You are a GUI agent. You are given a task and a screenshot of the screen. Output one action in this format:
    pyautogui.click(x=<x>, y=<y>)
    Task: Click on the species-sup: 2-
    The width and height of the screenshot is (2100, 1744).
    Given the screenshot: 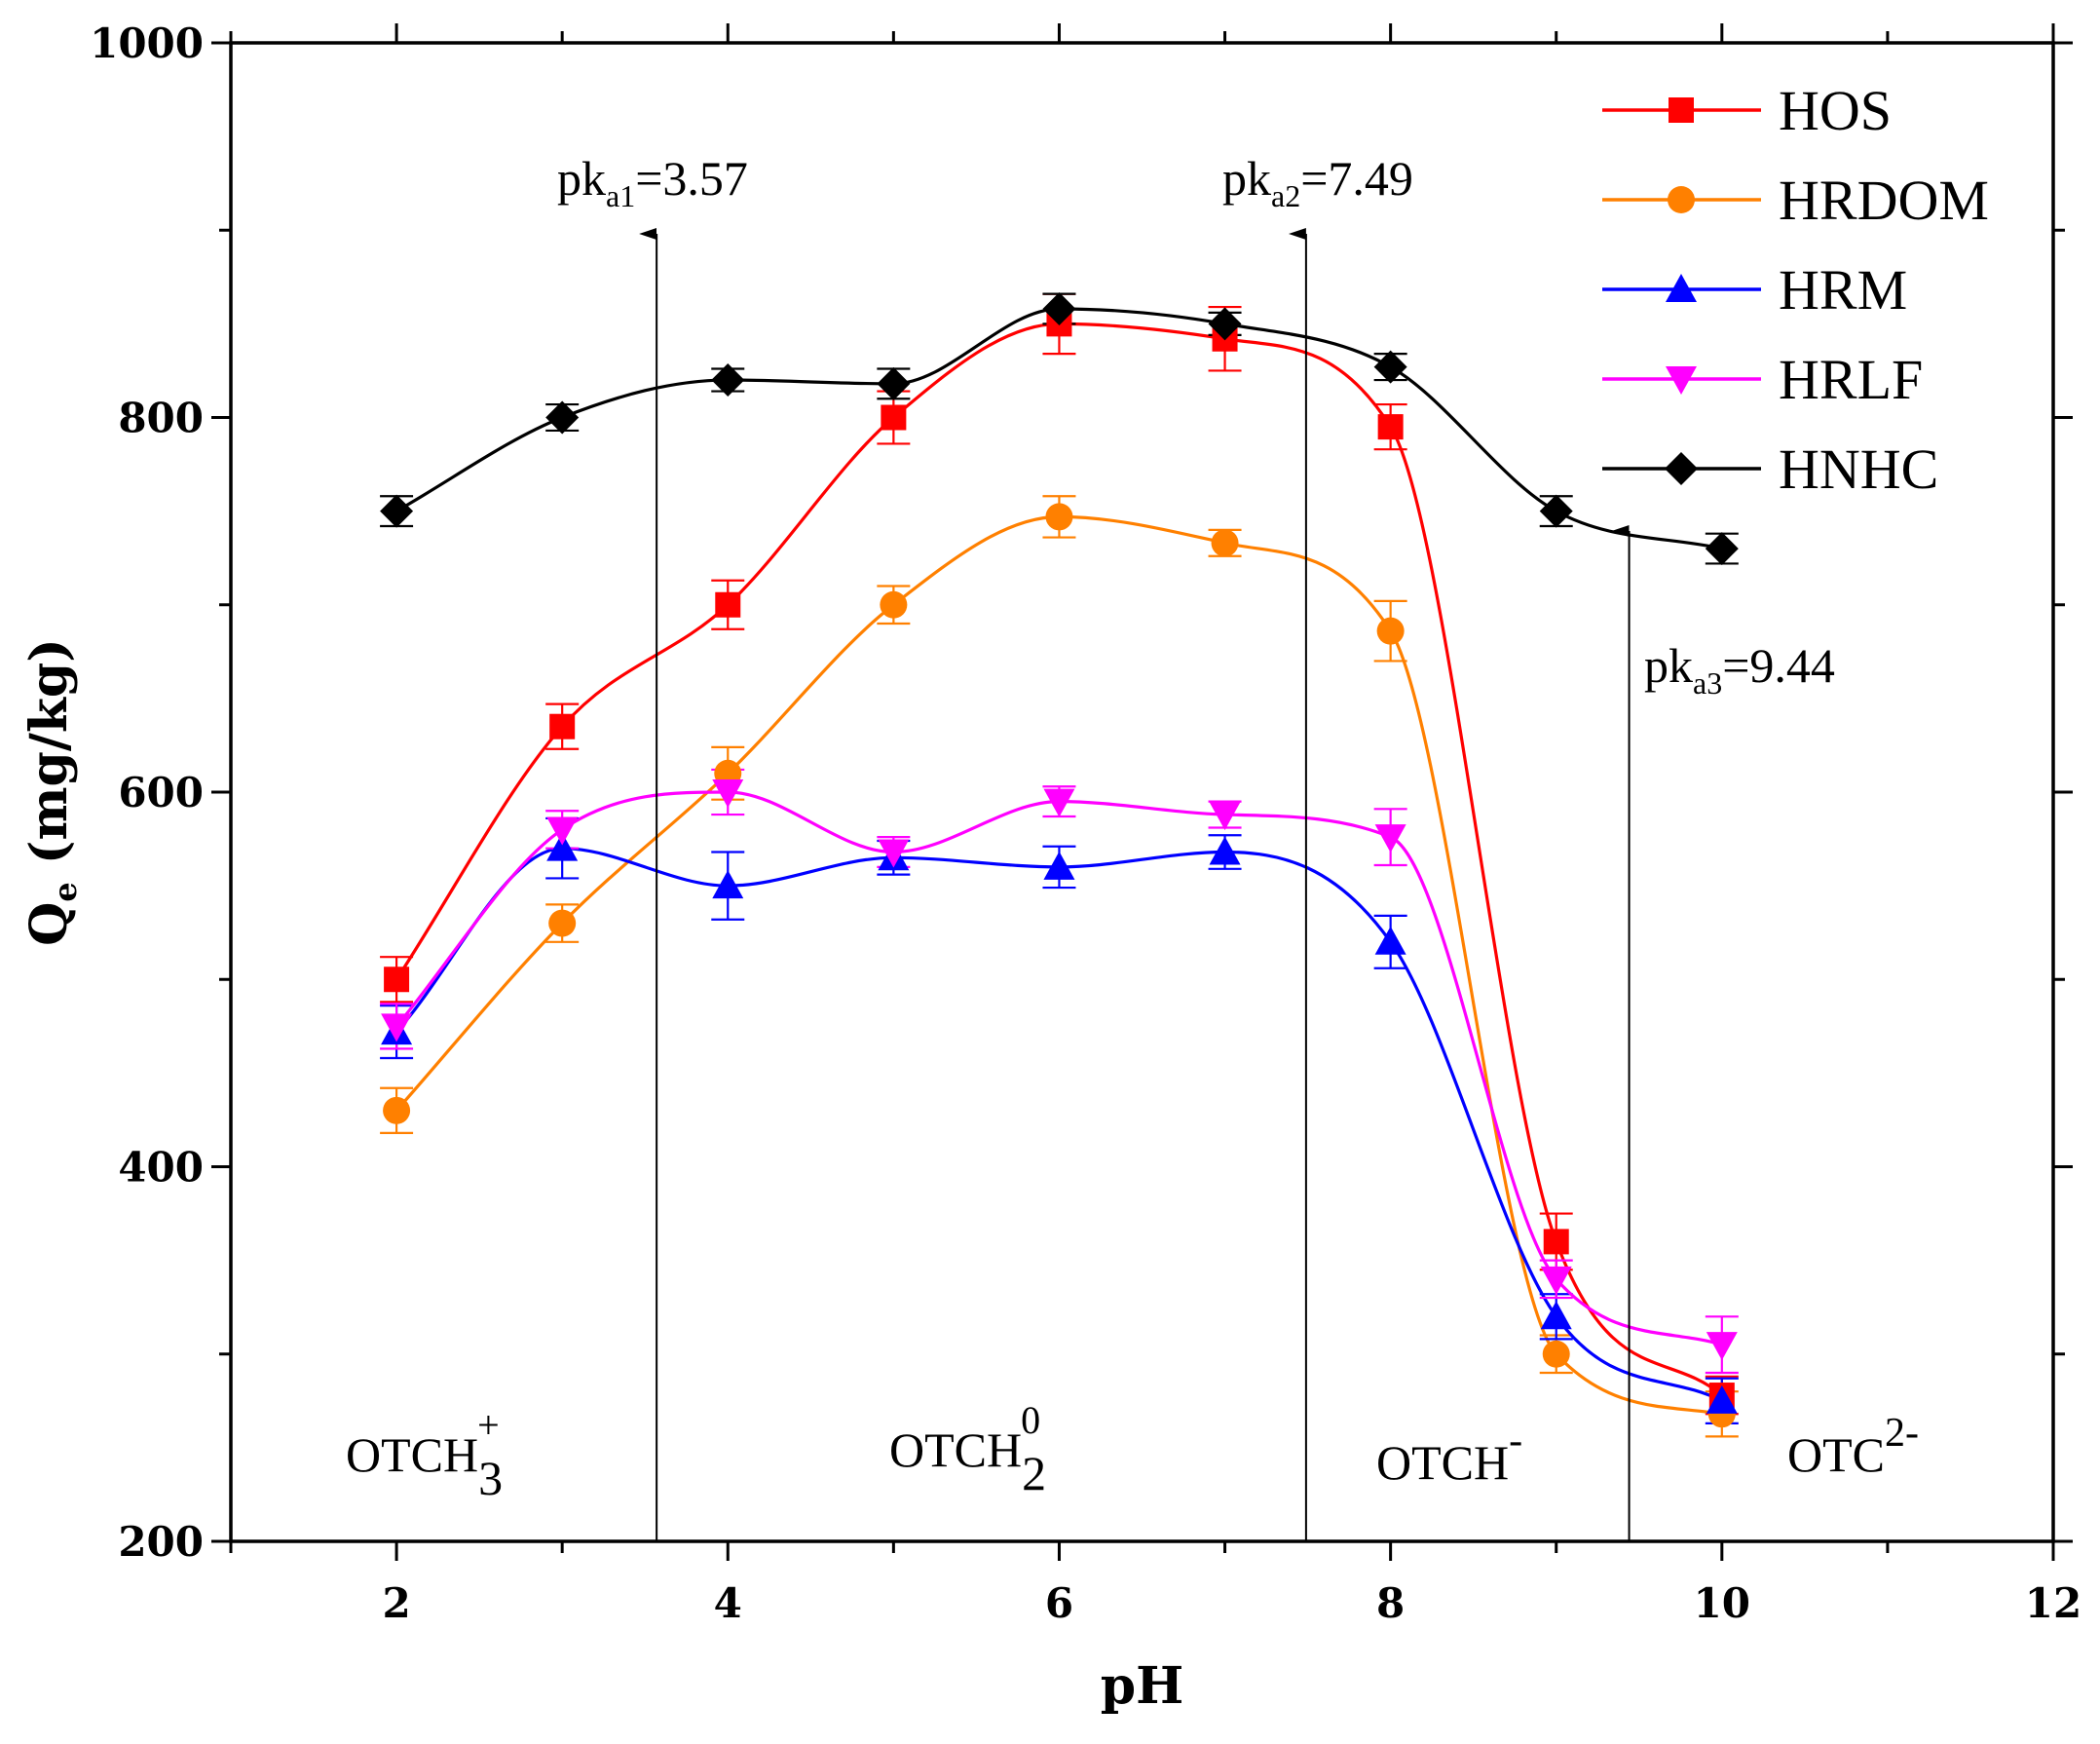 What is the action you would take?
    pyautogui.click(x=1902, y=1433)
    